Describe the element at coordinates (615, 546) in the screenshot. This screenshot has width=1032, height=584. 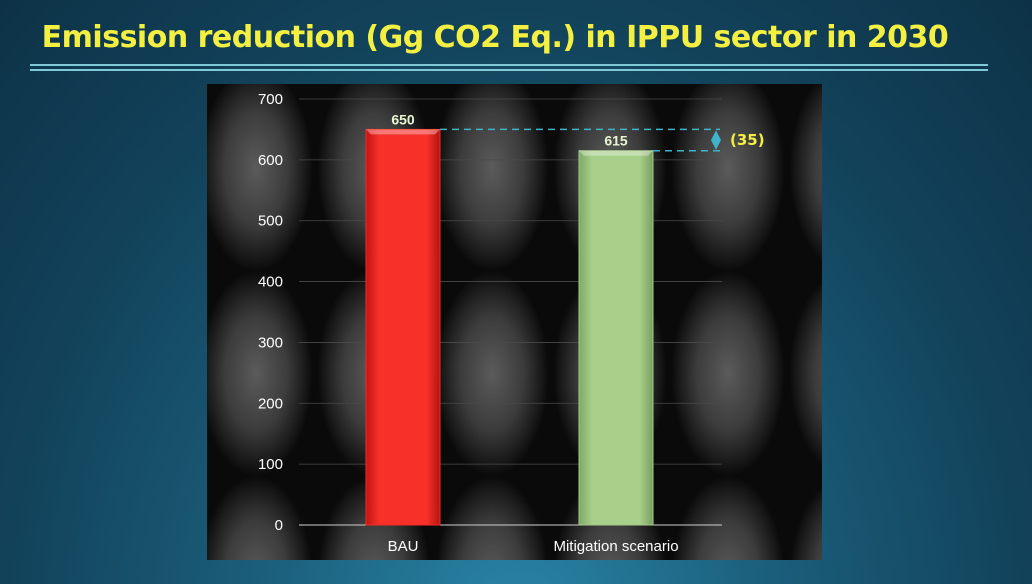
I see `x-tick-label: Mitigation scenario` at that location.